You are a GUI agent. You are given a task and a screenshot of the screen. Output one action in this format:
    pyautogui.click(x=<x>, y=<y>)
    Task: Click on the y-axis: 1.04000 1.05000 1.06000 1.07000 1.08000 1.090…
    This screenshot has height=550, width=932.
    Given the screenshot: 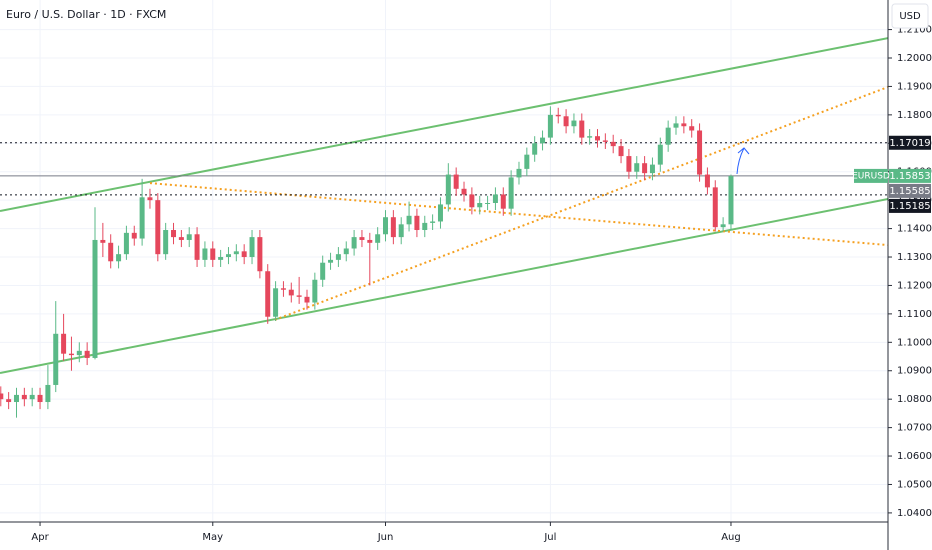 What is the action you would take?
    pyautogui.click(x=910, y=272)
    